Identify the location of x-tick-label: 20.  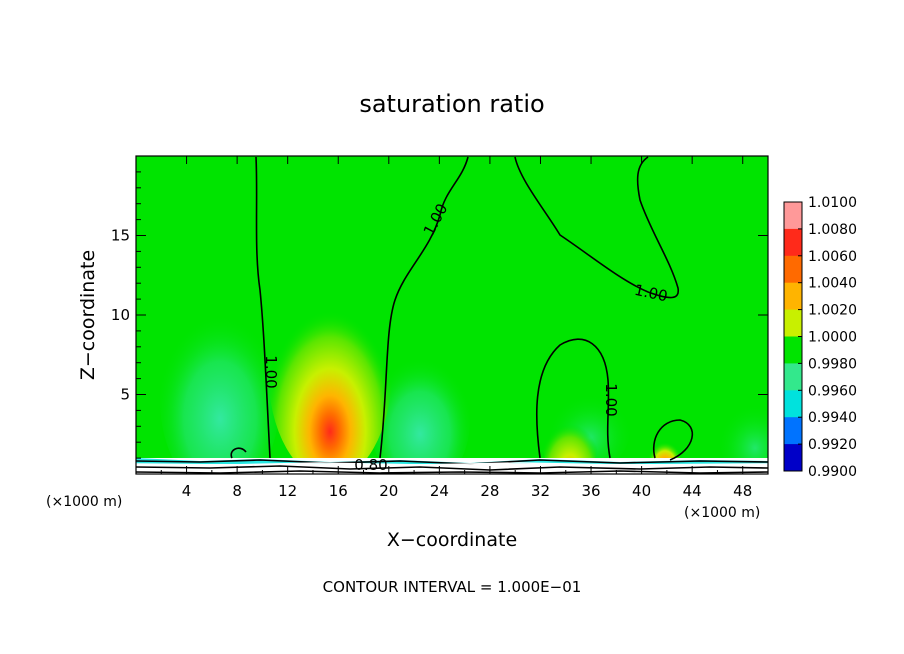
(388, 491).